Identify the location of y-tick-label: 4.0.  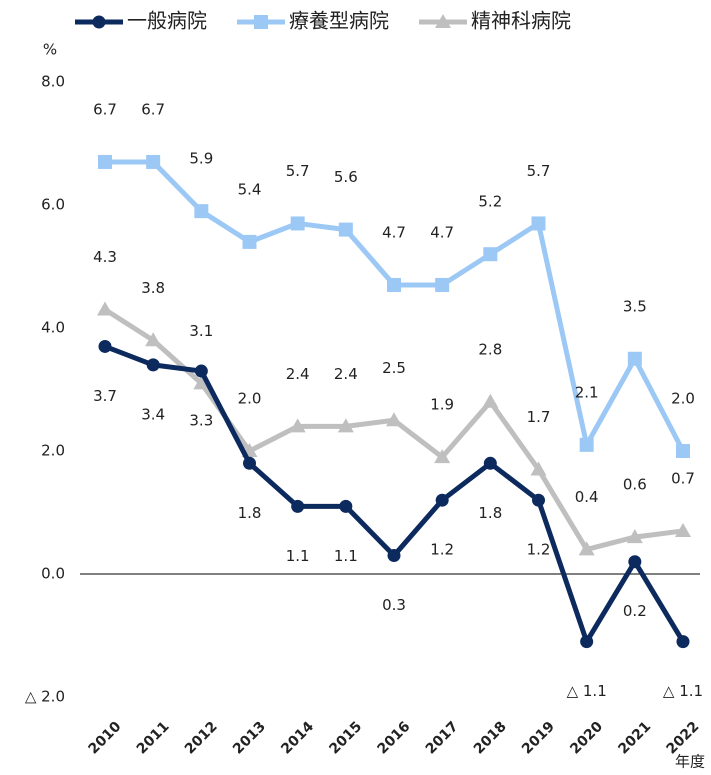
(53, 328).